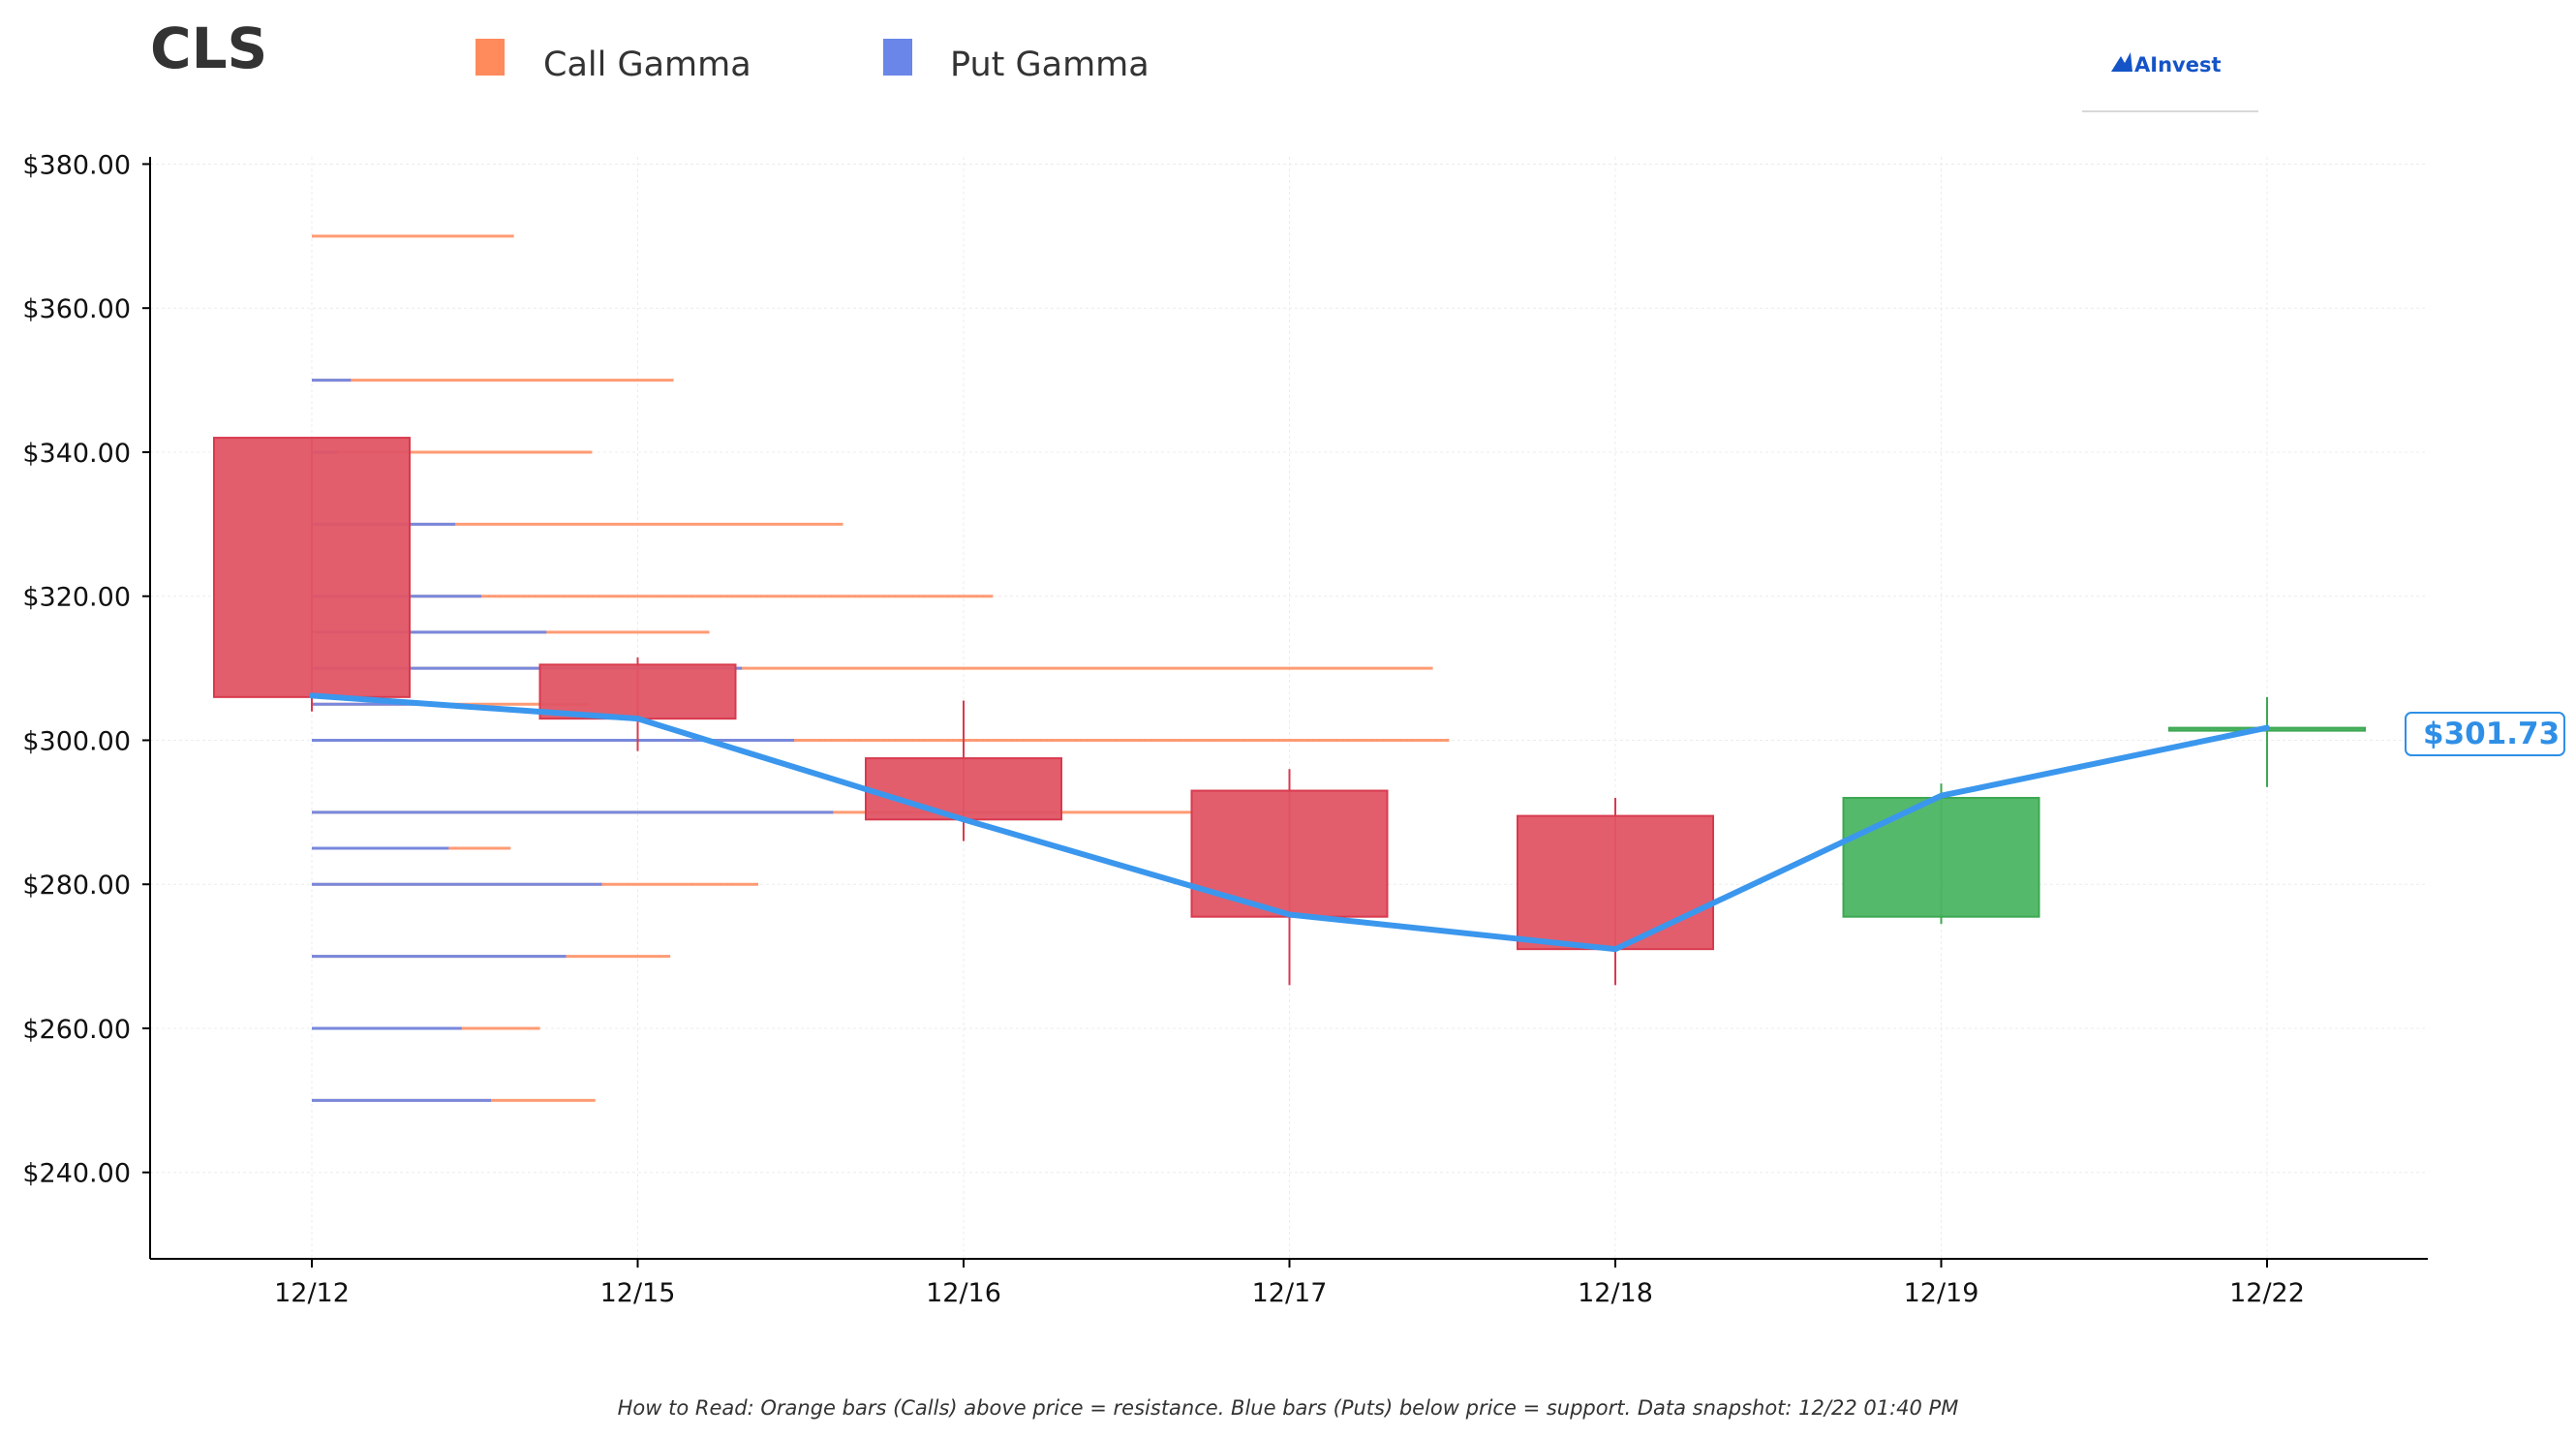 This screenshot has height=1437, width=2576. I want to click on y-tick-label-2: $280.00, so click(76, 886).